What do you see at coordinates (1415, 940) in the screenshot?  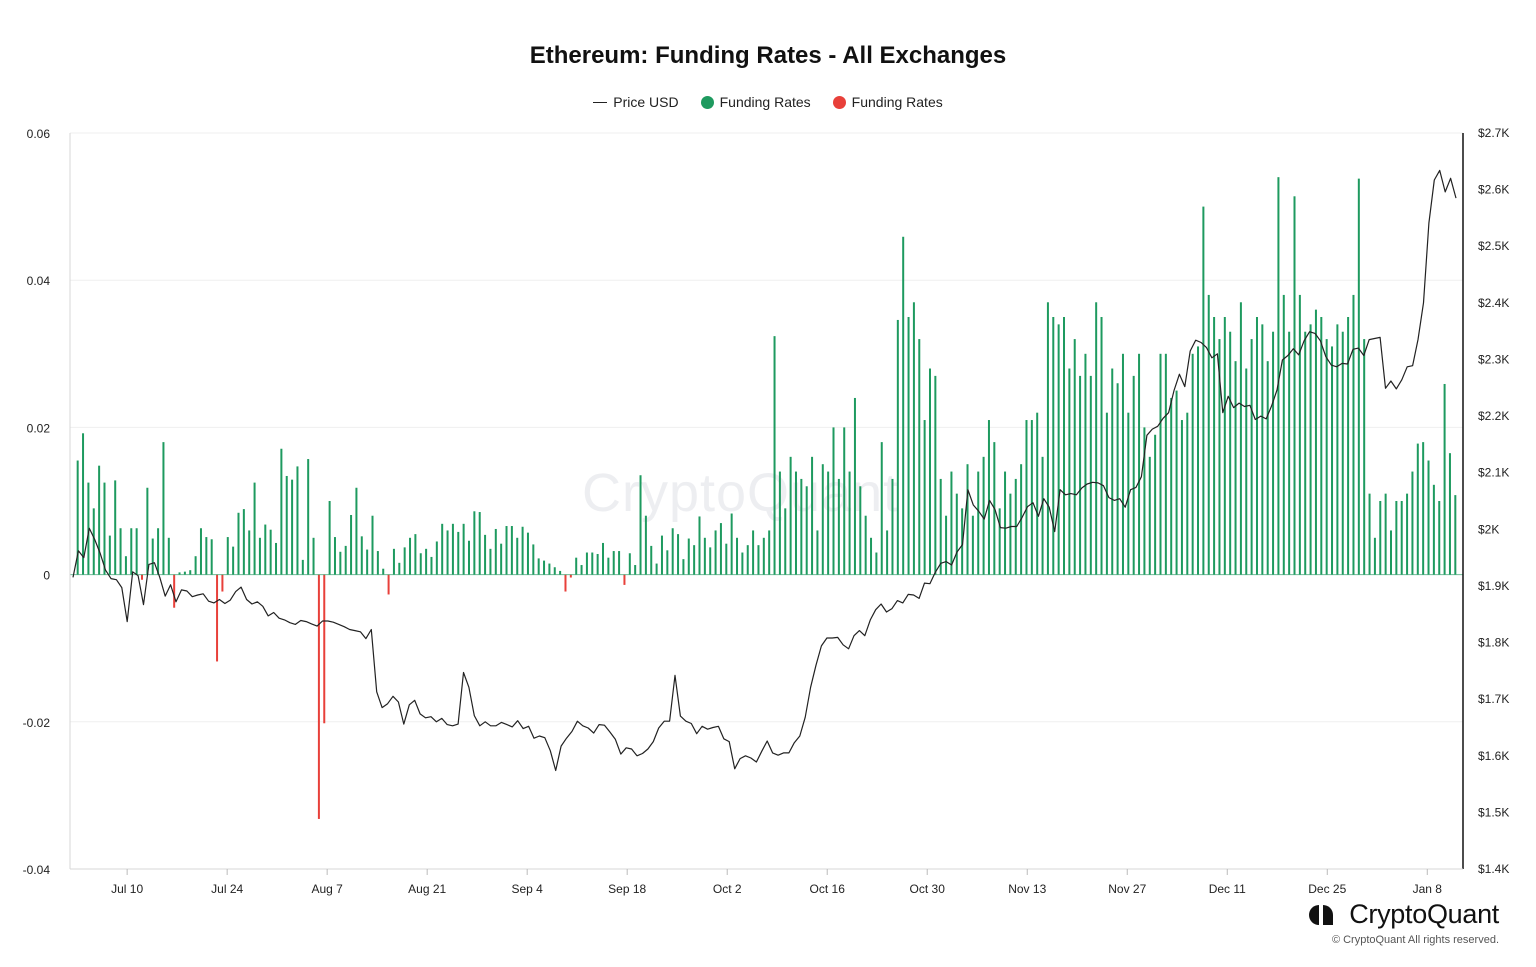 I see `copyright-text: © CryptoQuant All rights reserved.` at bounding box center [1415, 940].